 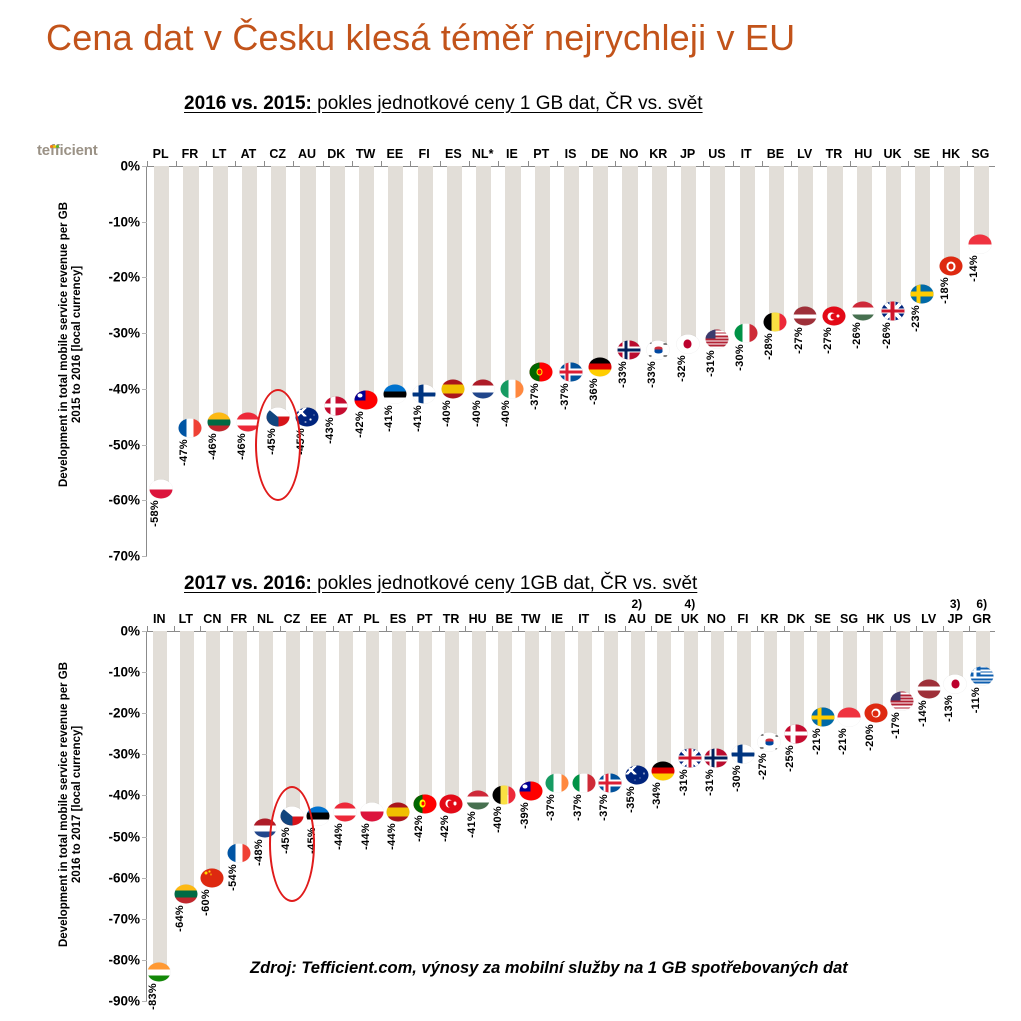 What do you see at coordinates (285, 840) in the screenshot?
I see `data-value-label: -45%` at bounding box center [285, 840].